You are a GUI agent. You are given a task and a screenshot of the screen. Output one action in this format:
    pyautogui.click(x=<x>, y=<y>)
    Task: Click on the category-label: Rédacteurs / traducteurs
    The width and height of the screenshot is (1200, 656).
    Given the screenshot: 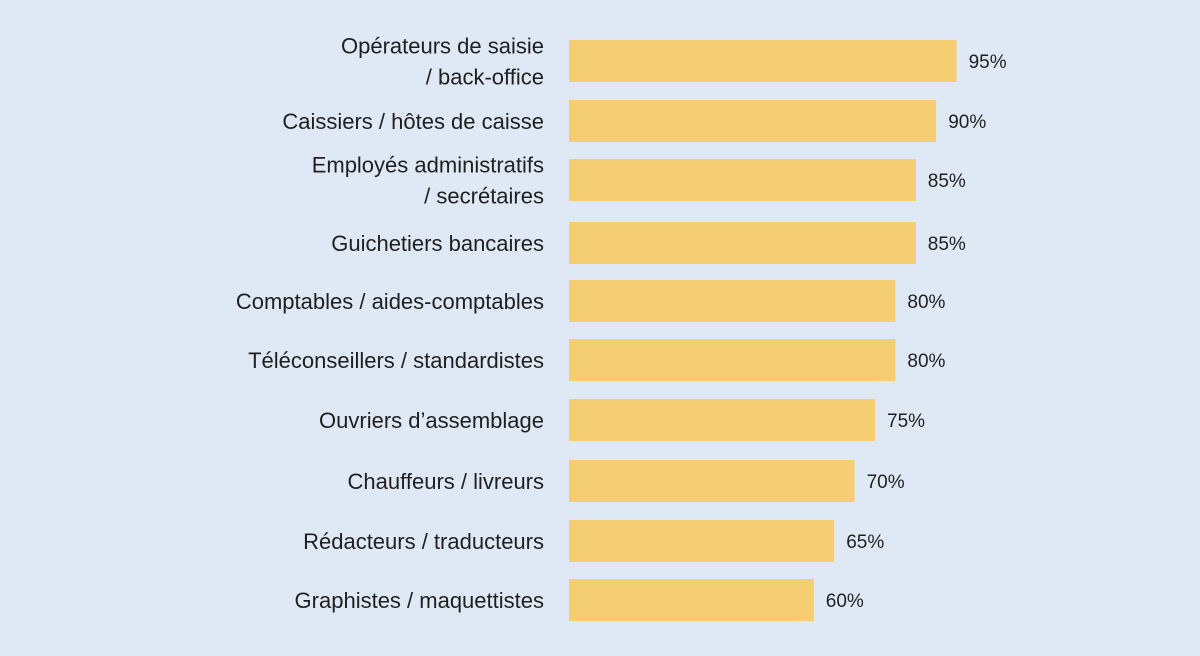 What is the action you would take?
    pyautogui.click(x=423, y=541)
    